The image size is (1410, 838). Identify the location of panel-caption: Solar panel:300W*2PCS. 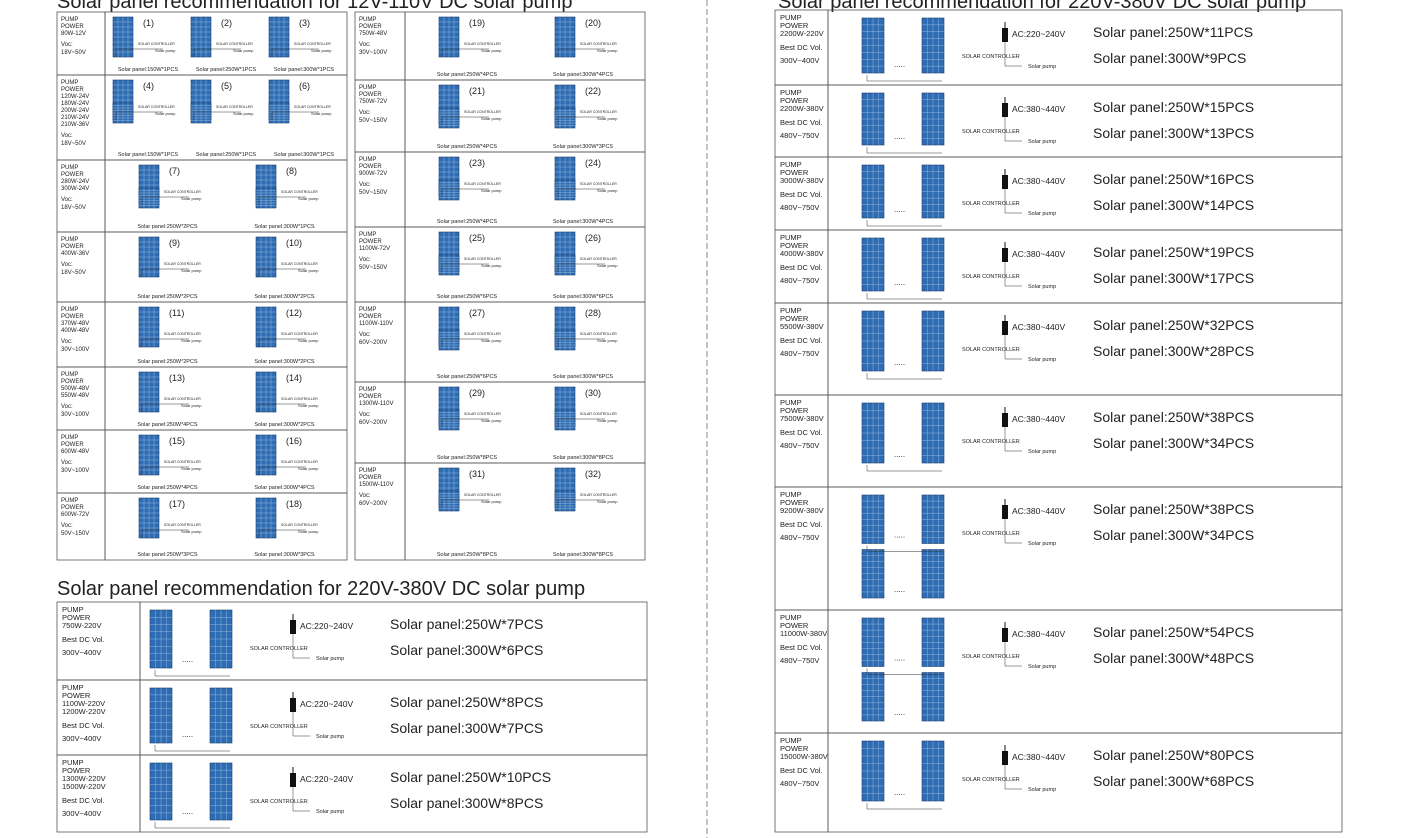
(284, 425).